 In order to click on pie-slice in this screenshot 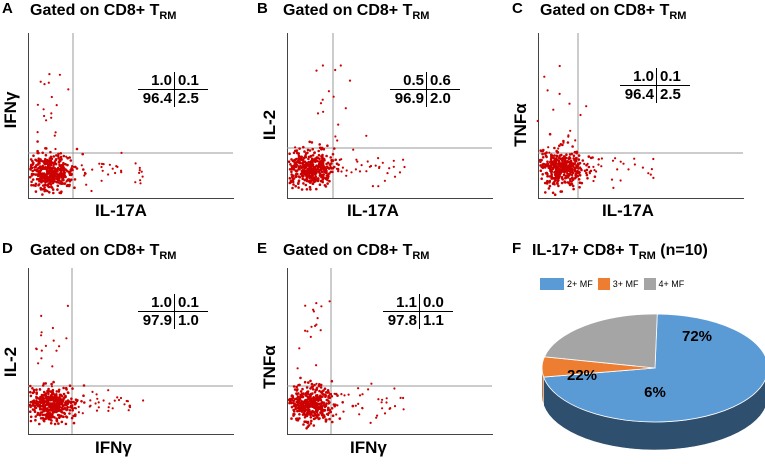, I will do `click(654, 368)`.